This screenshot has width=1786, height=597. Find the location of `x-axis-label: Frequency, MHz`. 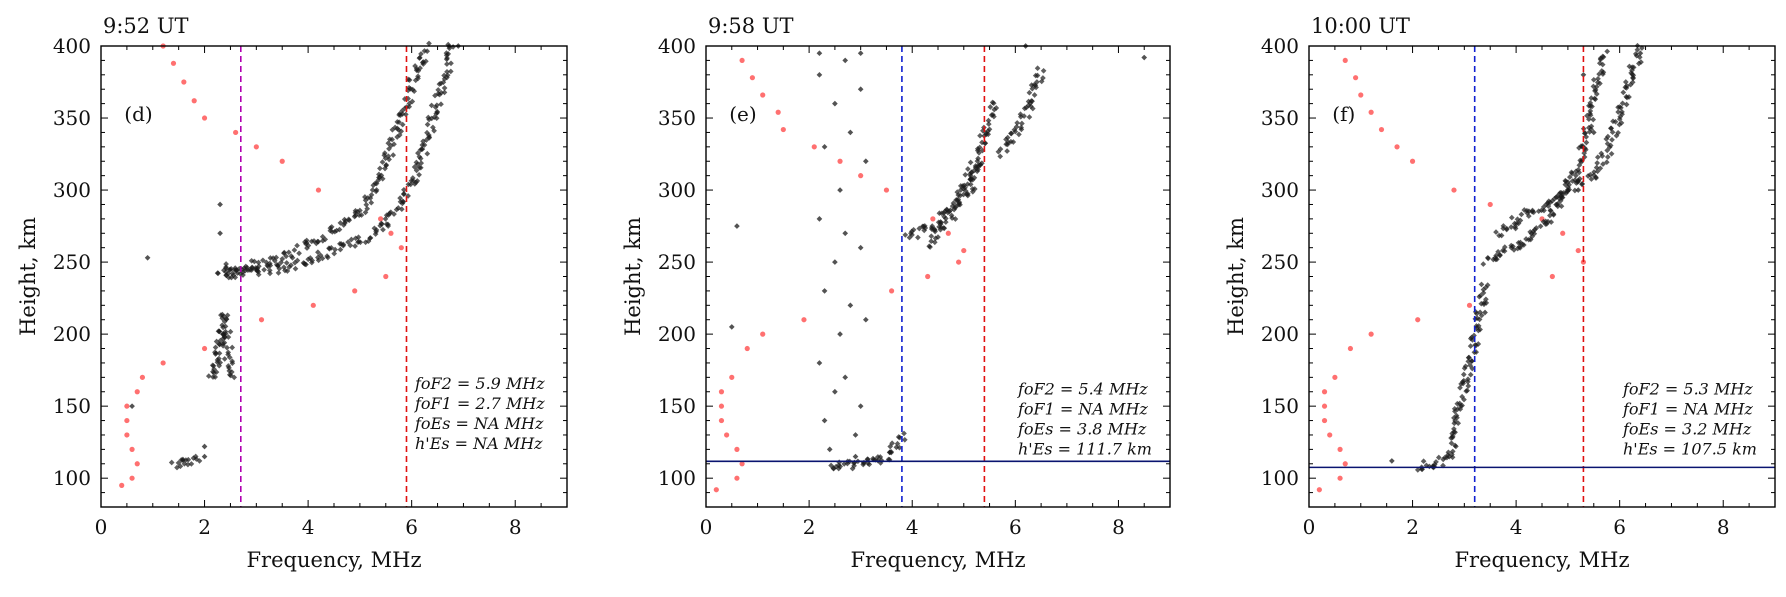

x-axis-label: Frequency, MHz is located at coordinates (1541, 560).